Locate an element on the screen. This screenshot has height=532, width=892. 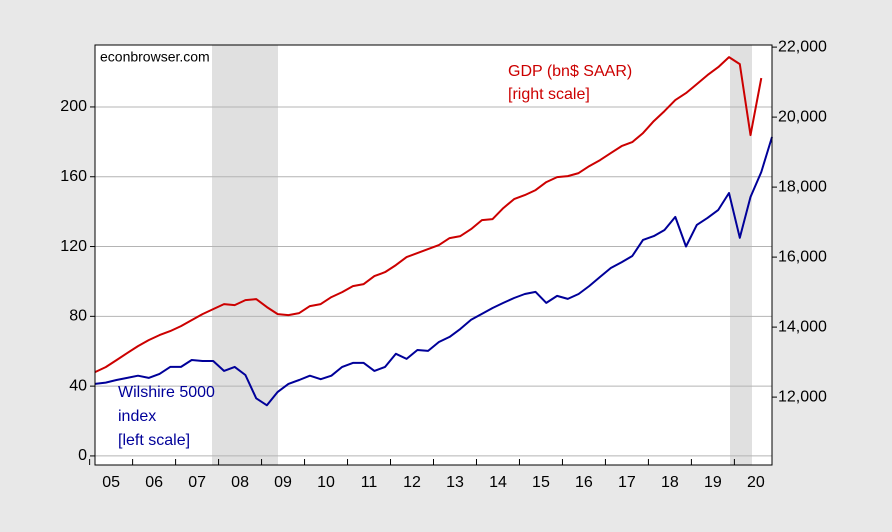
y2-tick-label: 12,000 is located at coordinates (802, 396).